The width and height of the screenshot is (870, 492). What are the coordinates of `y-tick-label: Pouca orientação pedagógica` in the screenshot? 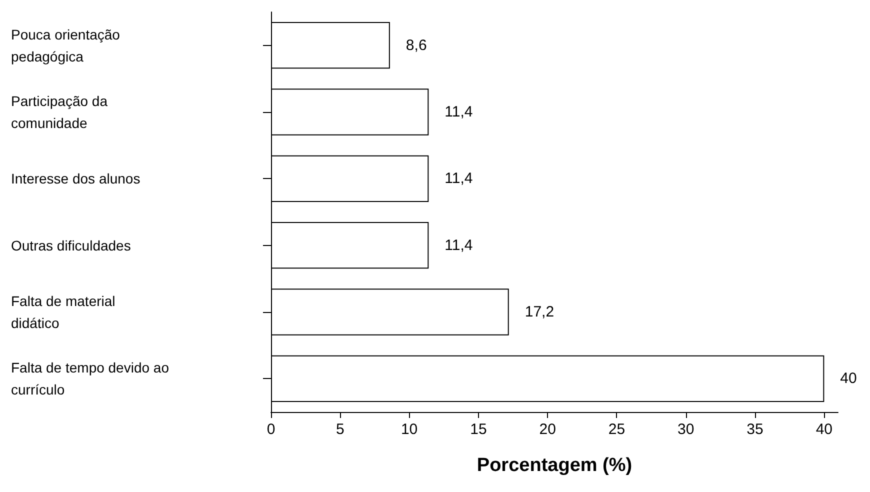 It's located at (67, 45).